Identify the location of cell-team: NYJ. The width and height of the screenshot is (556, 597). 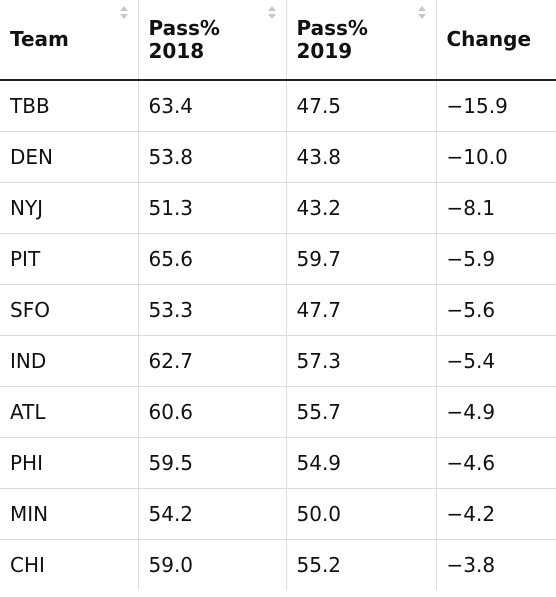
(69, 208).